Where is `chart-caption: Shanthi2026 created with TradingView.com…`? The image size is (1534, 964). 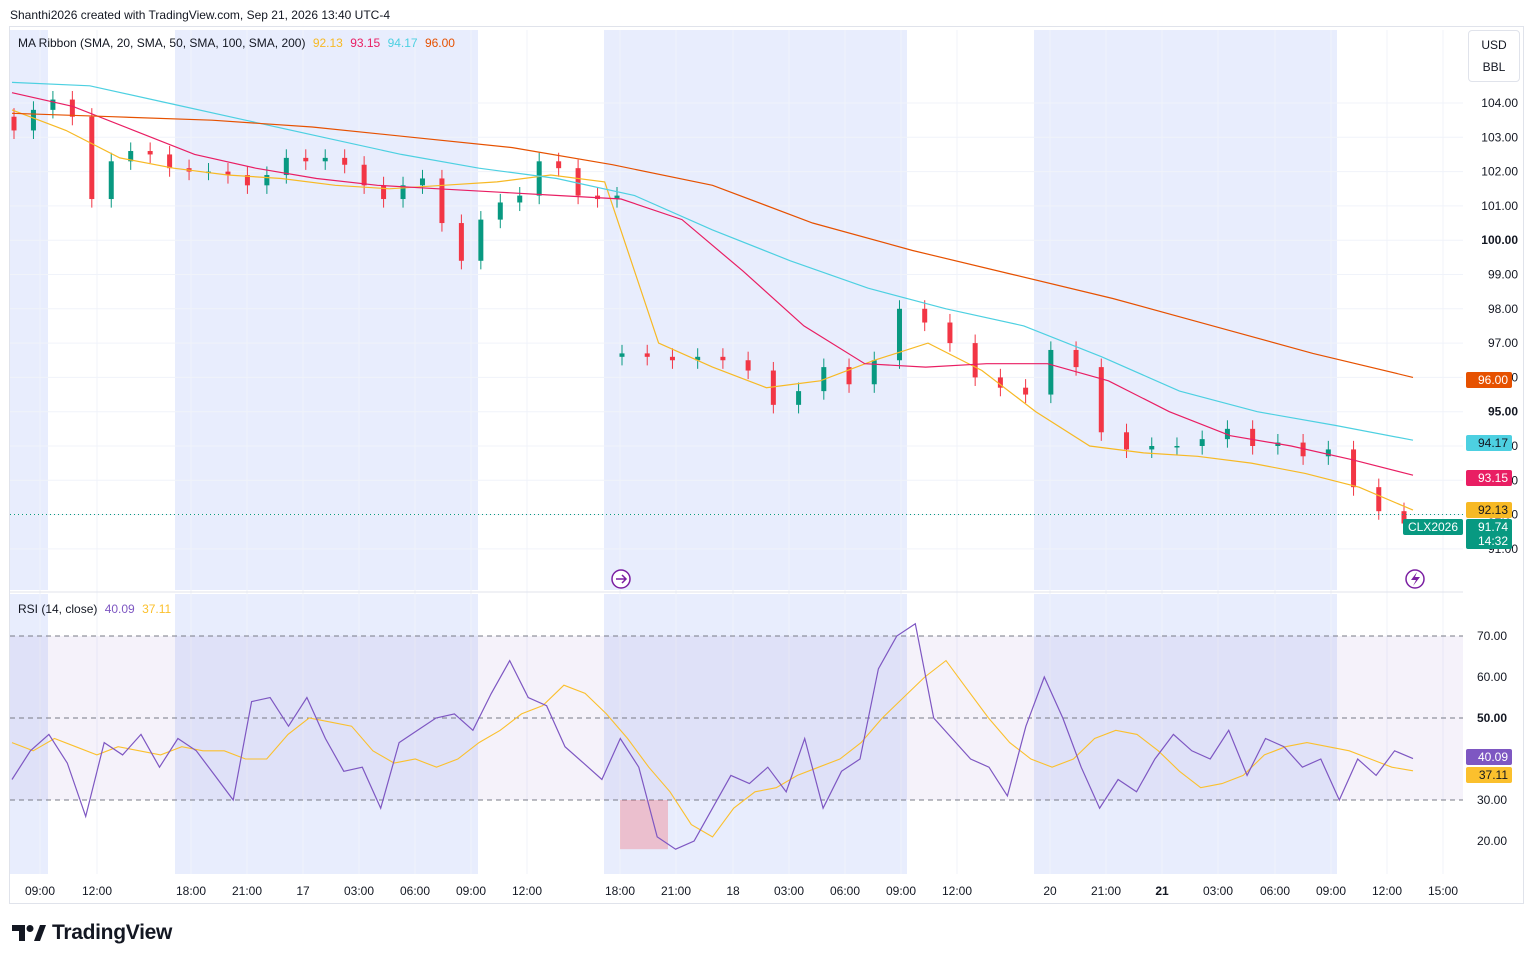
chart-caption: Shanthi2026 created with TradingView.com… is located at coordinates (200, 15).